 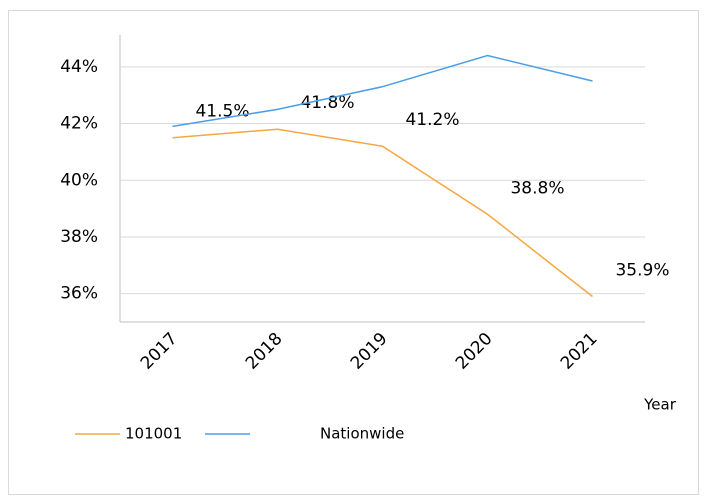 What do you see at coordinates (642, 270) in the screenshot?
I see `data-label: 35.9%` at bounding box center [642, 270].